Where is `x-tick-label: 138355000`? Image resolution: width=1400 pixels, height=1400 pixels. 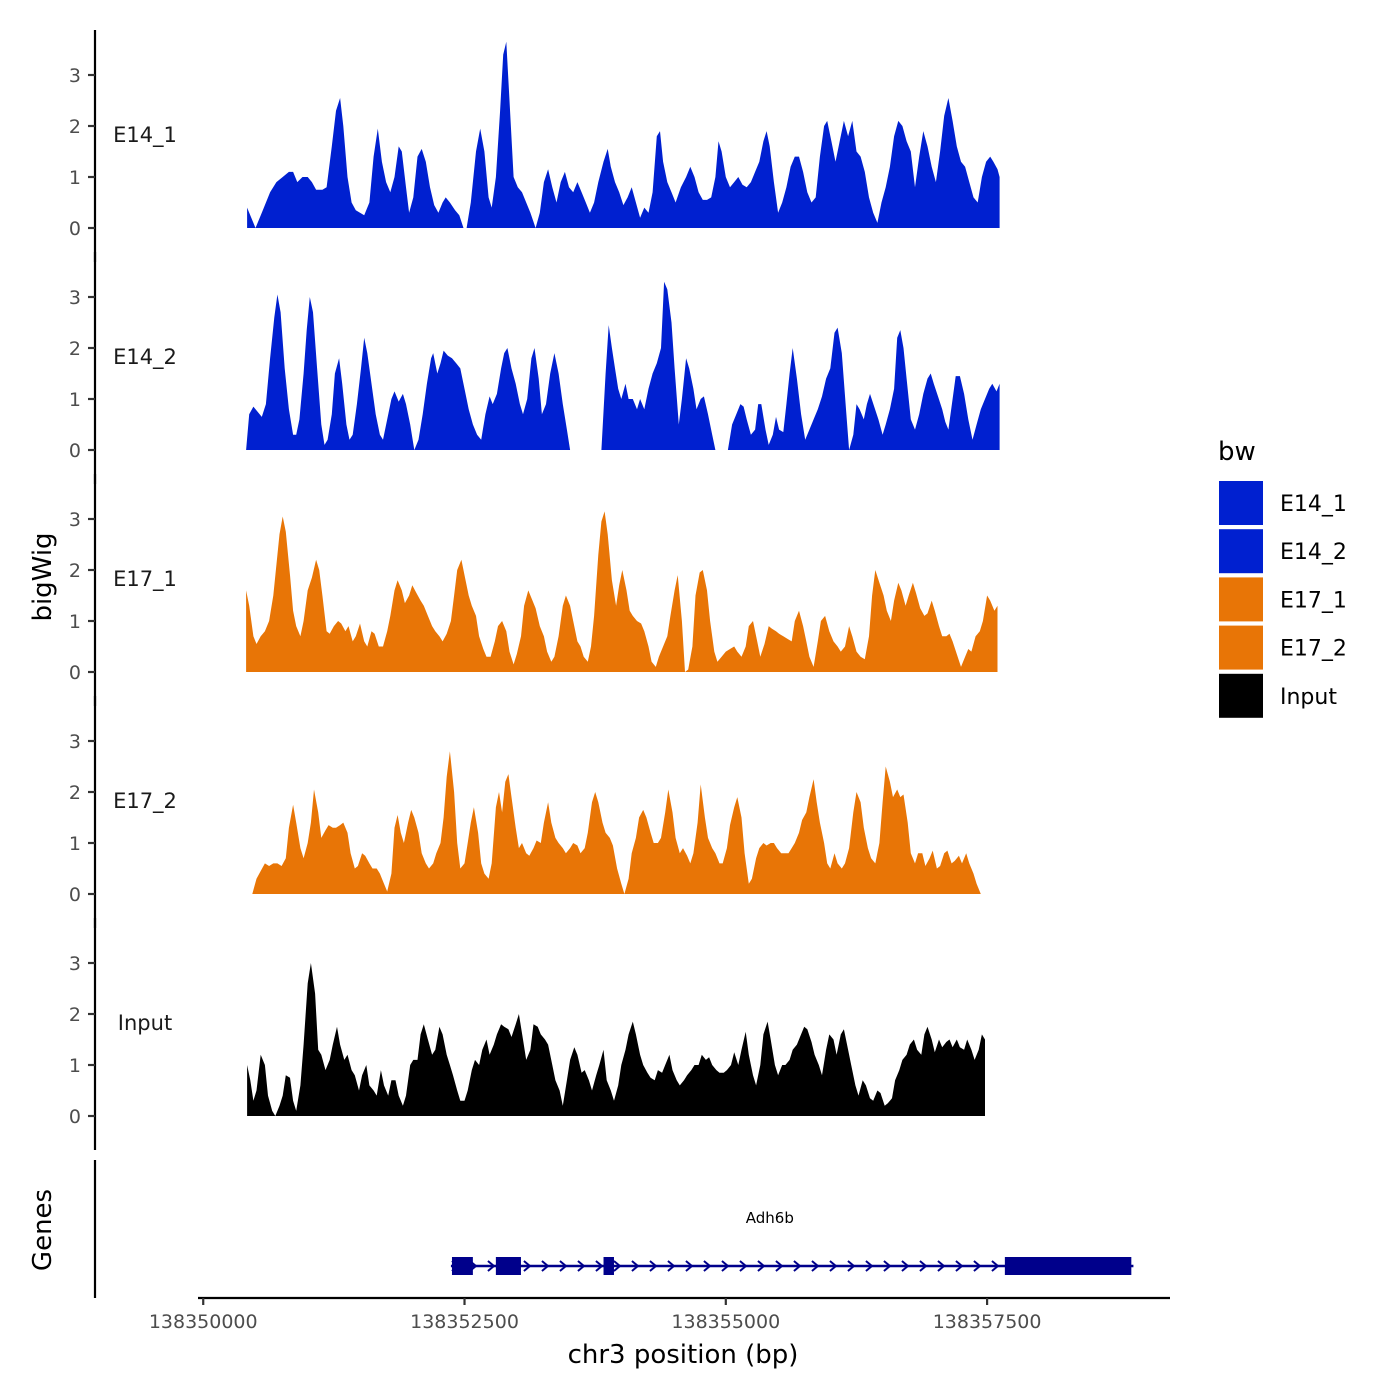 x-tick-label: 138355000 is located at coordinates (725, 1322).